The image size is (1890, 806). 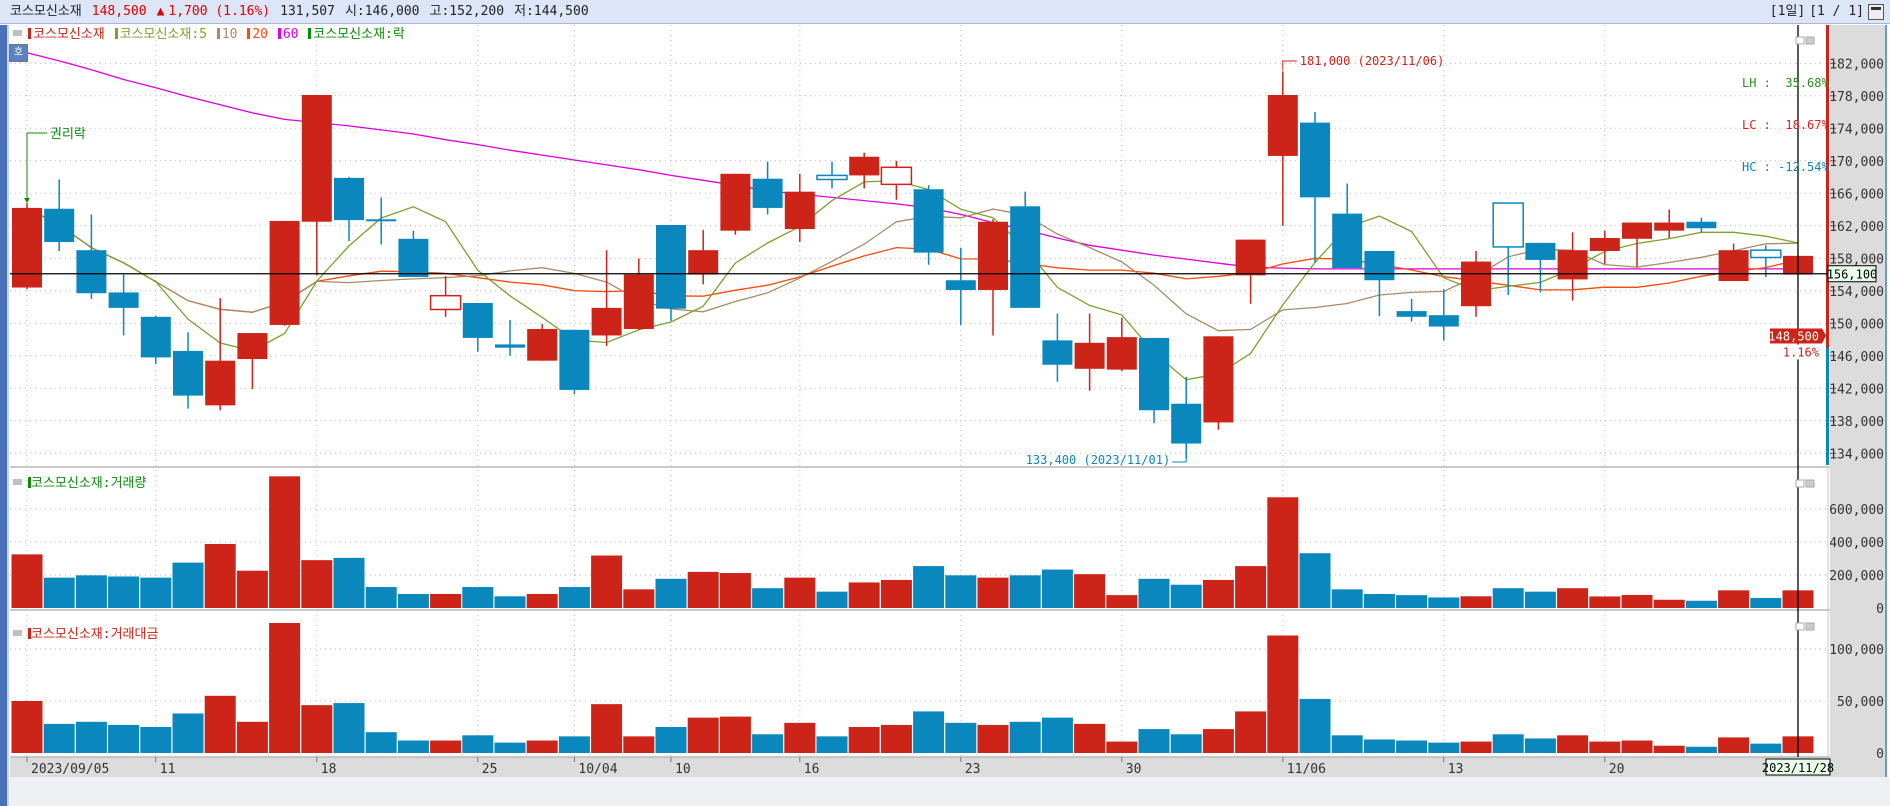 I want to click on legend-price: 코스모신소재, so click(x=69, y=34).